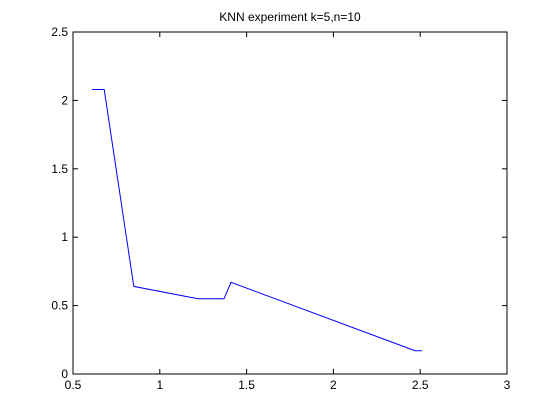 The image size is (560, 420). What do you see at coordinates (420, 385) in the screenshot?
I see `x-tick-label: 2.5` at bounding box center [420, 385].